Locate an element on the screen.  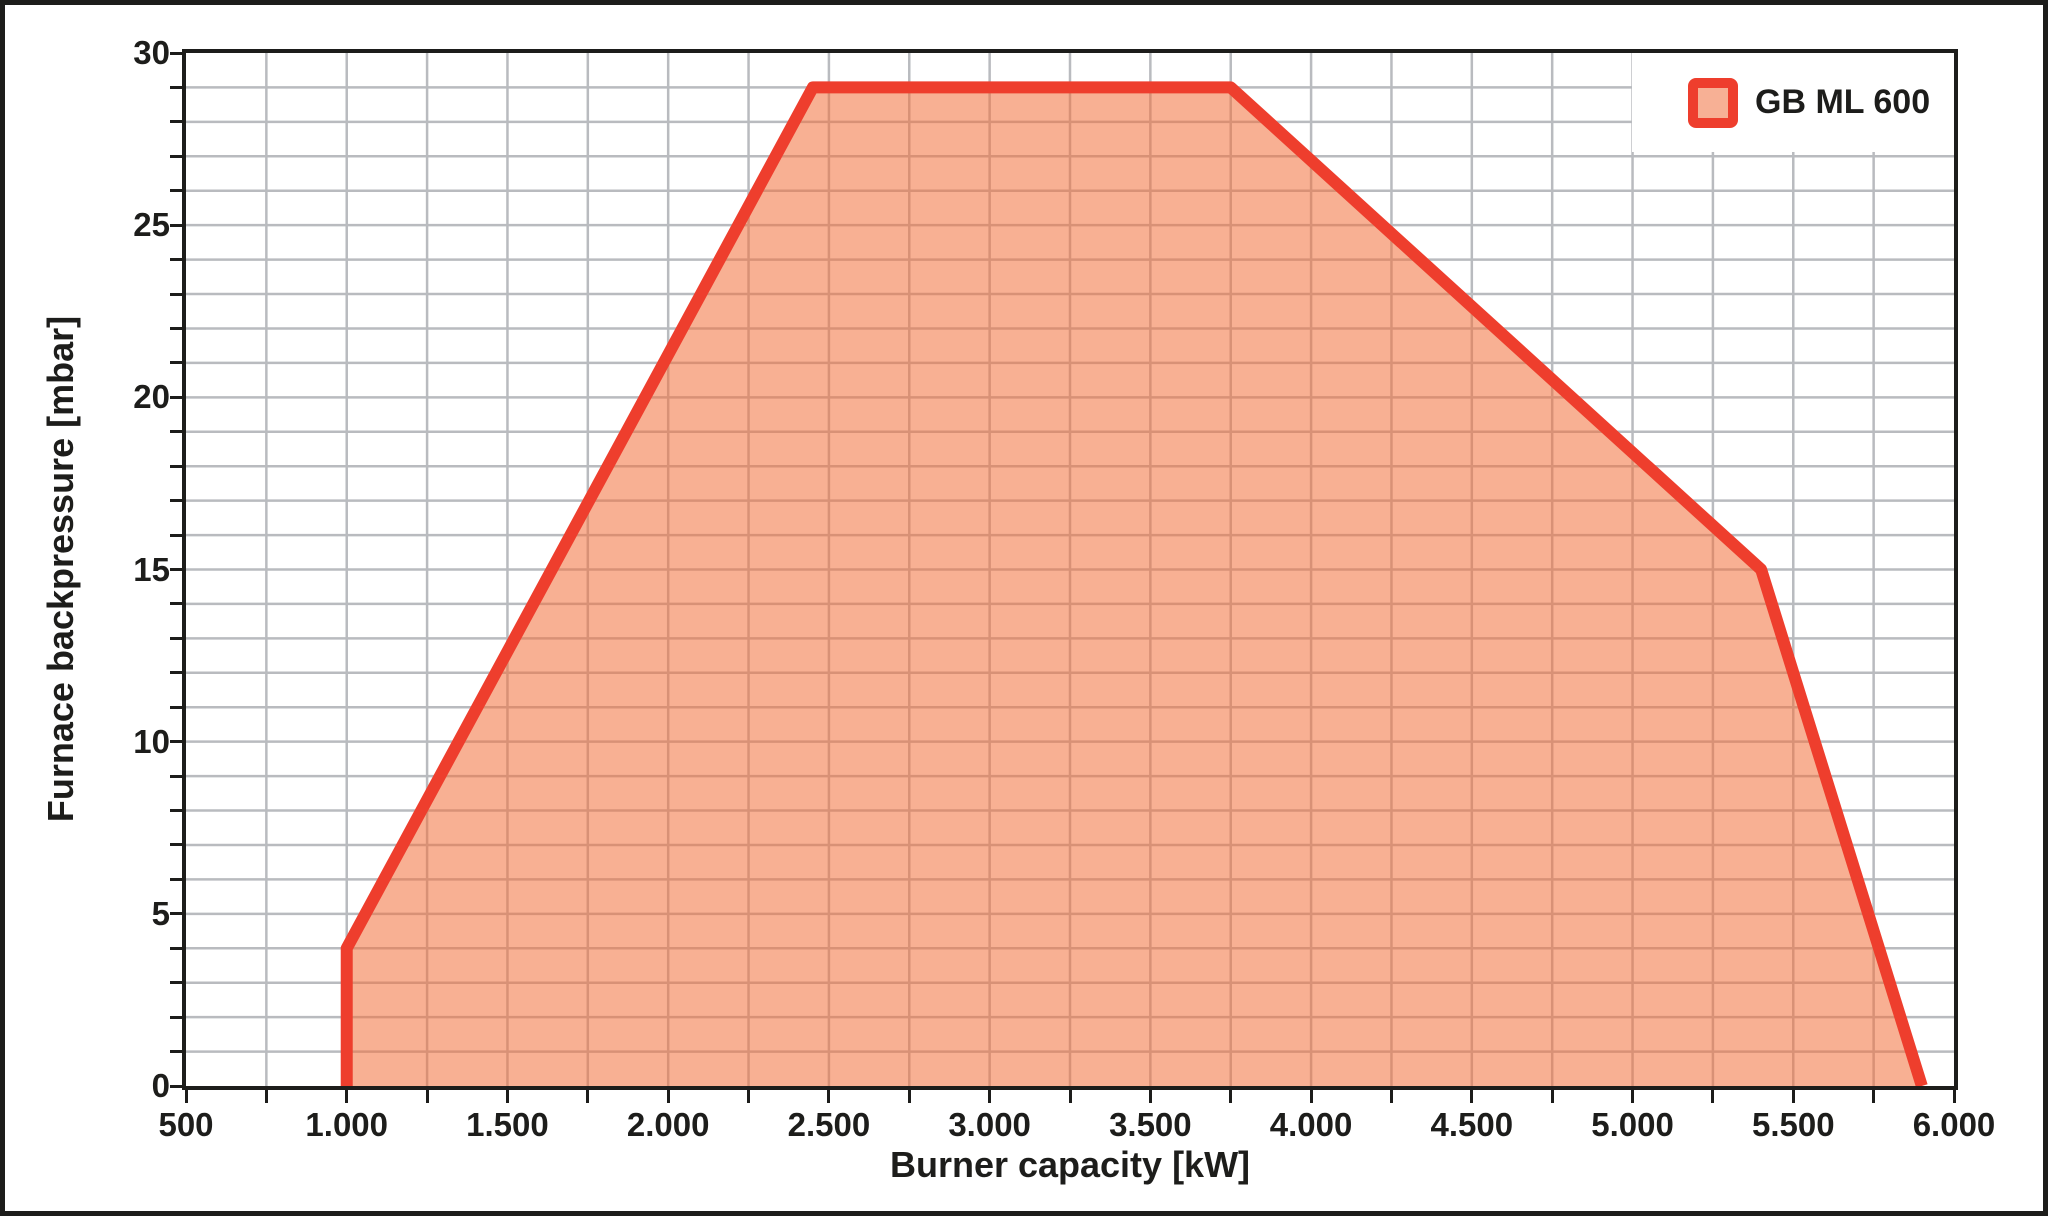
y-tick-label: 5 is located at coordinates (160, 913).